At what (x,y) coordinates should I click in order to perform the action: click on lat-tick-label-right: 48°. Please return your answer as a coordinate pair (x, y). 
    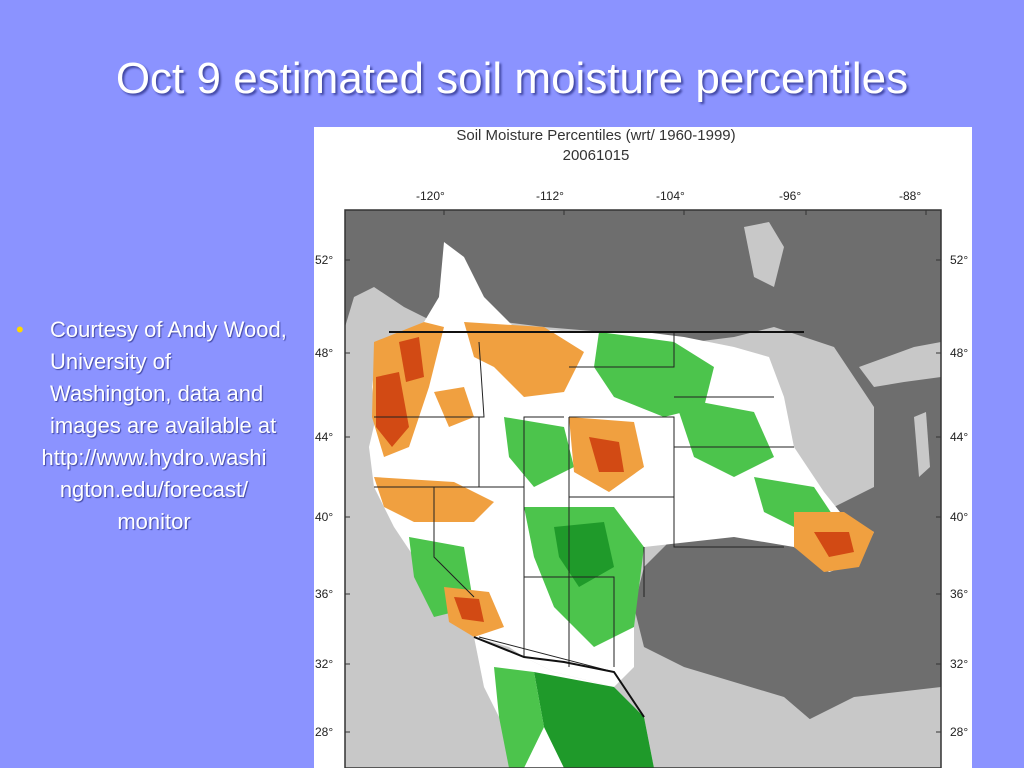
    Looking at the image, I should click on (959, 353).